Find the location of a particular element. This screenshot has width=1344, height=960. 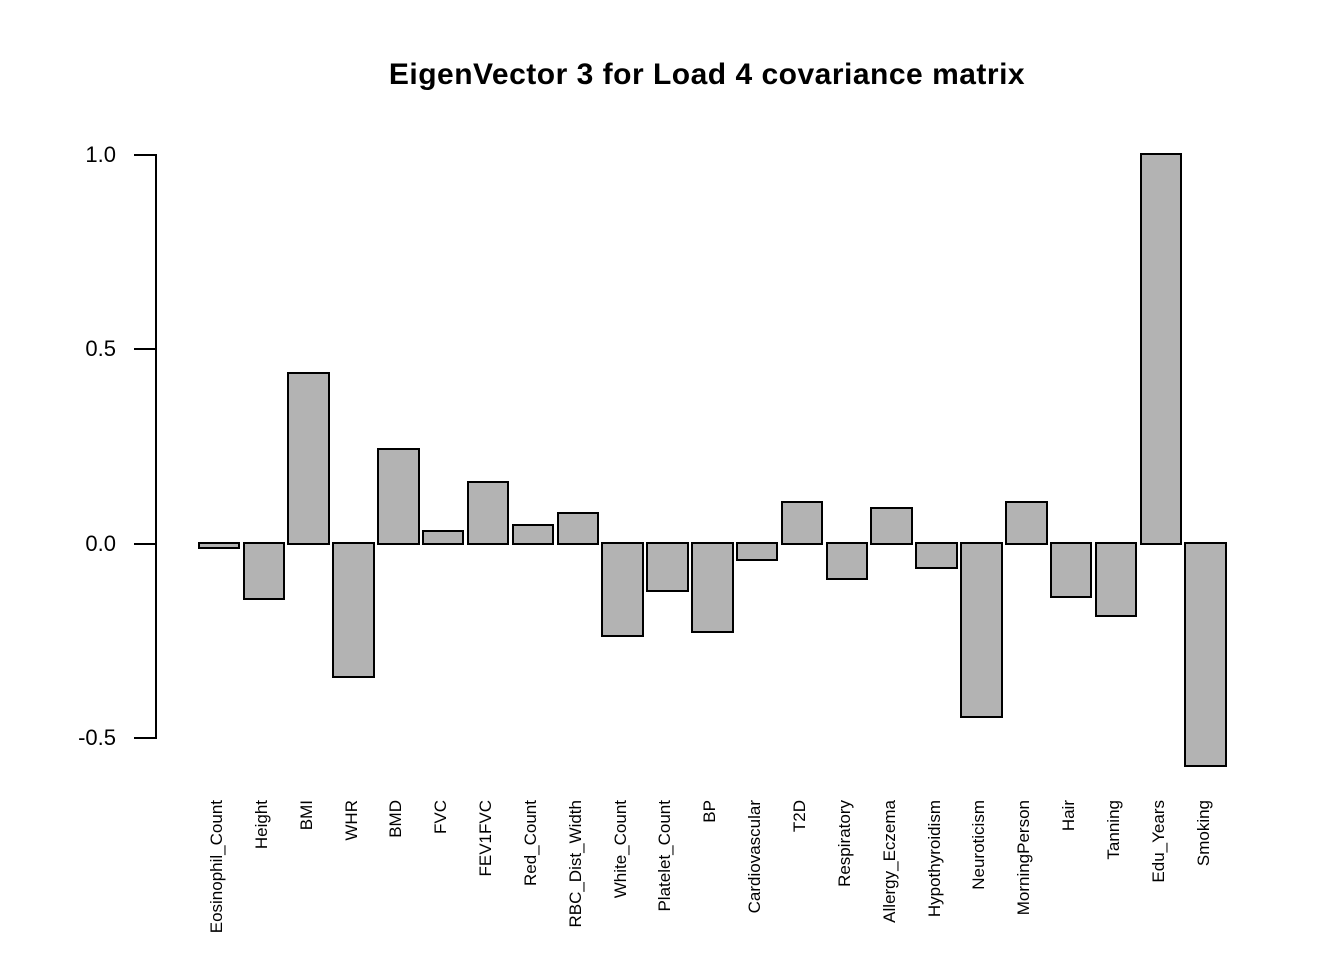

bar-Red_Count is located at coordinates (533, 535).